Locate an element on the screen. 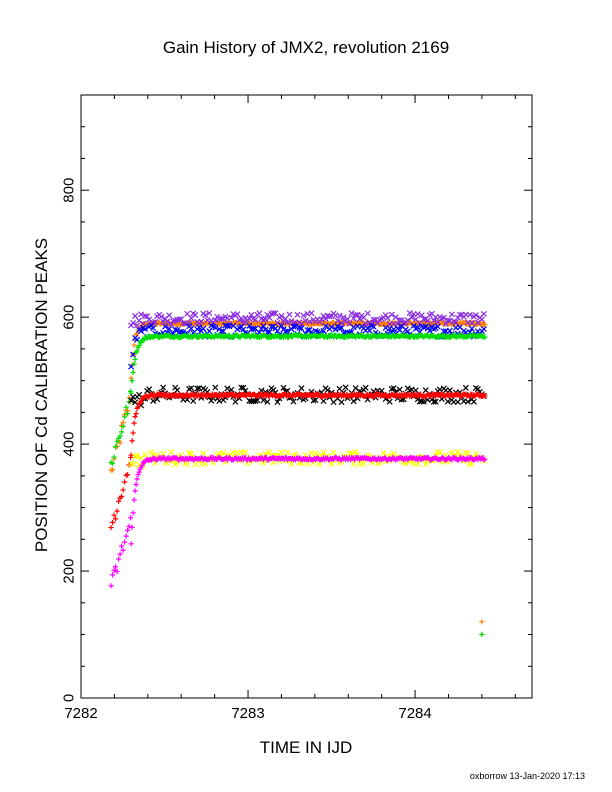  page-title: Gain History of JMX2, revolution 2169 is located at coordinates (306, 47).